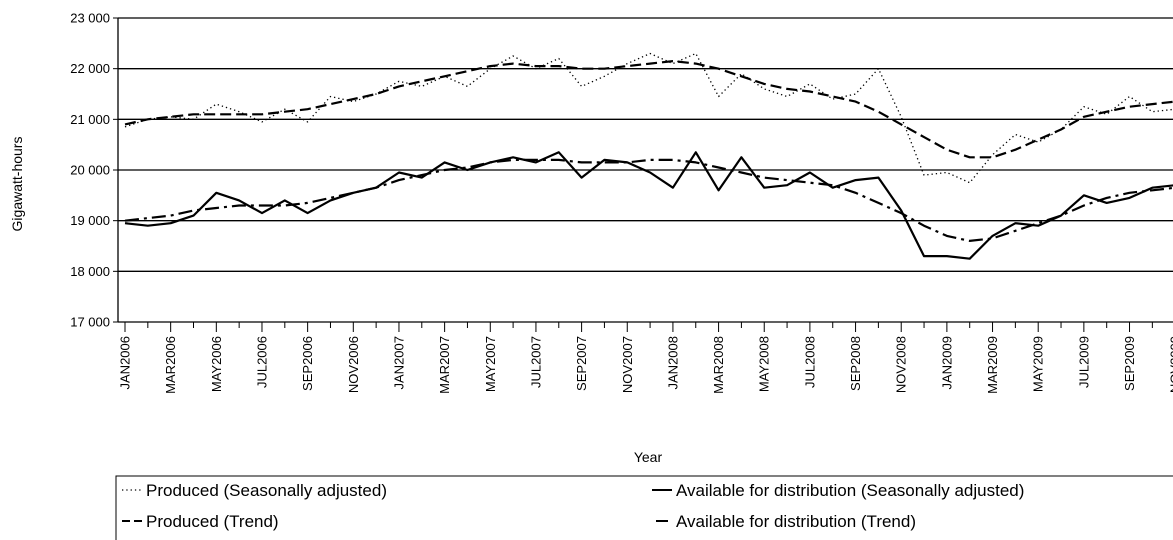 This screenshot has height=540, width=1173. What do you see at coordinates (648, 200) in the screenshot?
I see `series-line` at bounding box center [648, 200].